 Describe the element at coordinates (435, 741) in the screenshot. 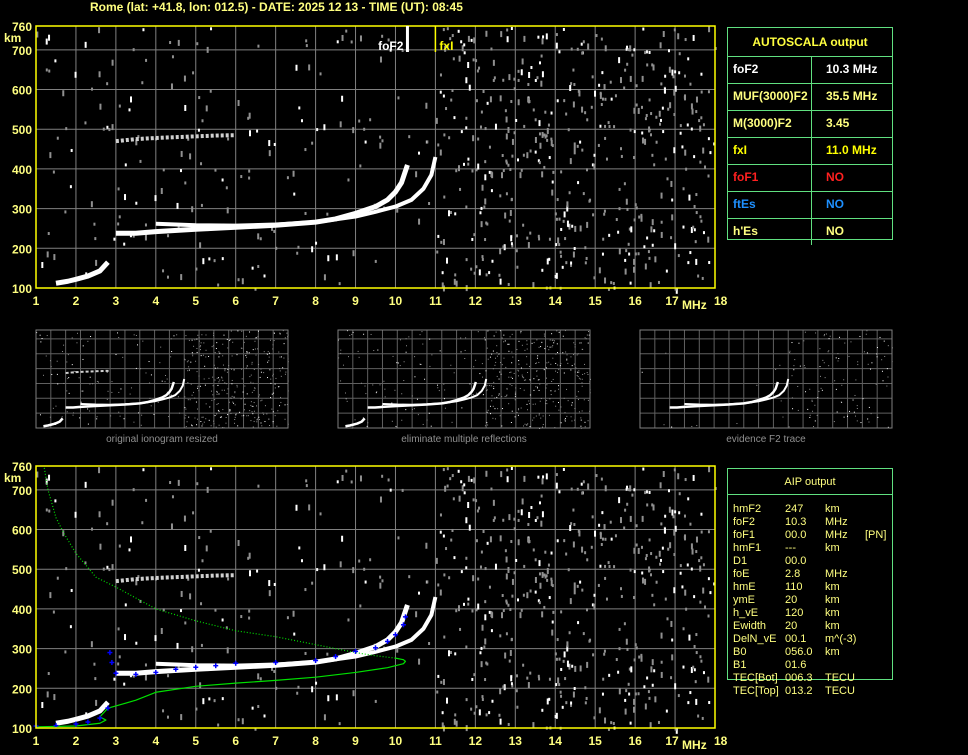

I see `x-tick-label: 11` at that location.